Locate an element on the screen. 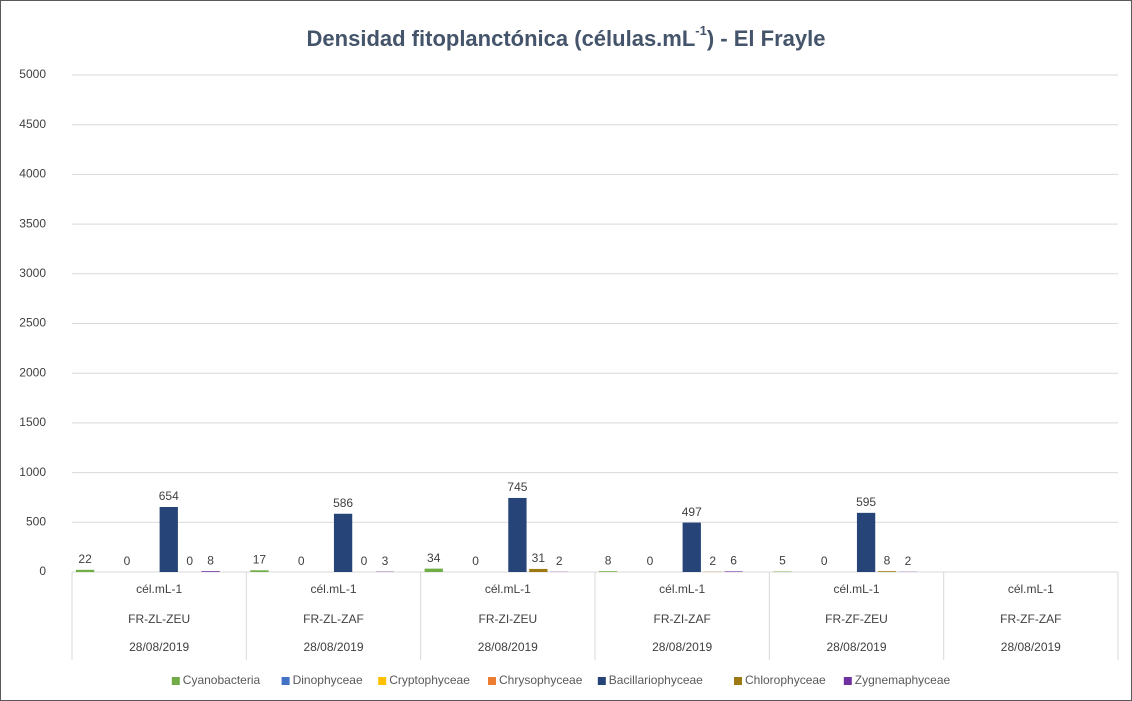 This screenshot has height=701, width=1132. x-tick-label: FR-ZF-ZEU is located at coordinates (856, 619).